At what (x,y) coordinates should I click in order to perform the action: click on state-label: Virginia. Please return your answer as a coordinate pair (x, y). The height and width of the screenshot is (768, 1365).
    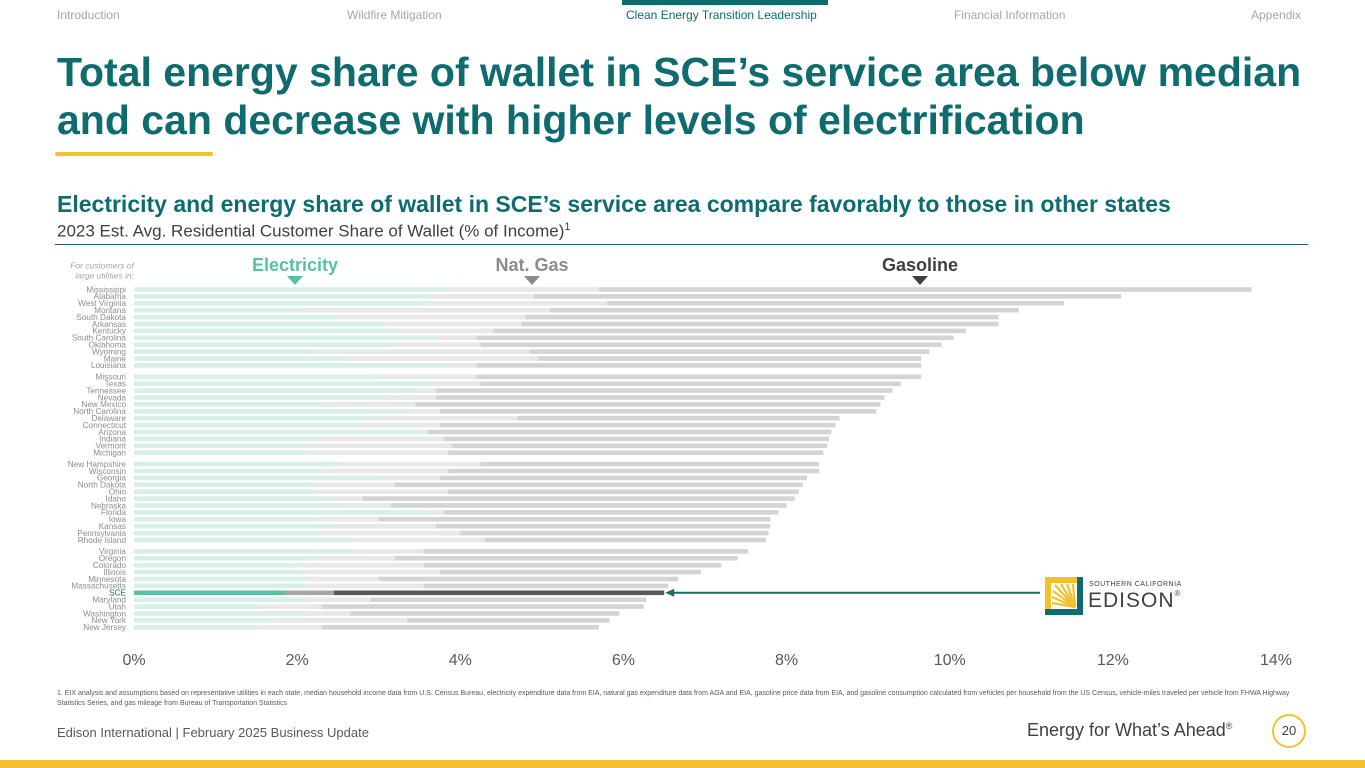
    Looking at the image, I should click on (113, 551).